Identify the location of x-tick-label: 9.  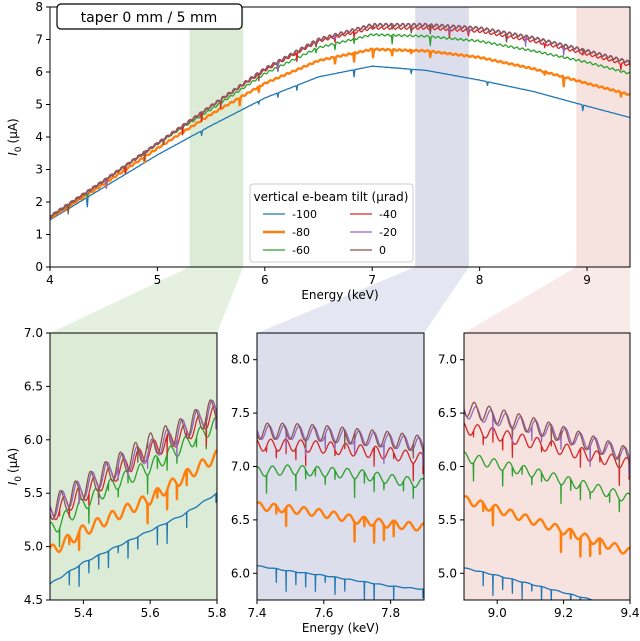
(587, 280).